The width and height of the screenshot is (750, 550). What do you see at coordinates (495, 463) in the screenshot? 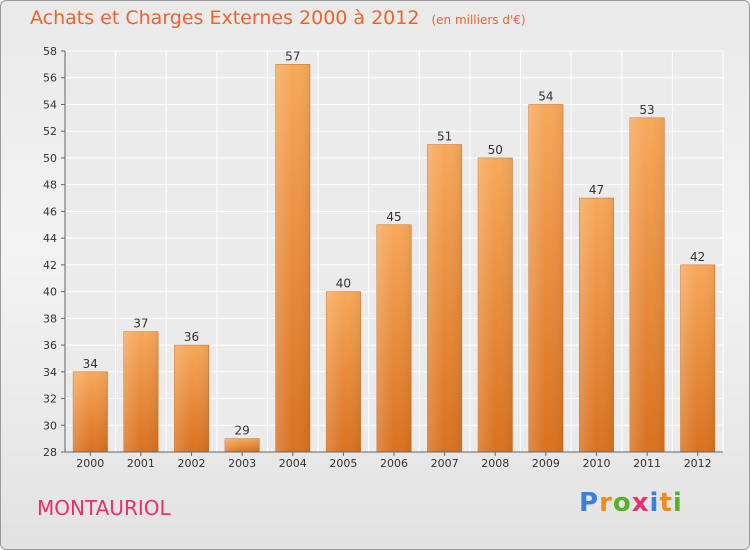
I see `x-tick-label: 2008` at bounding box center [495, 463].